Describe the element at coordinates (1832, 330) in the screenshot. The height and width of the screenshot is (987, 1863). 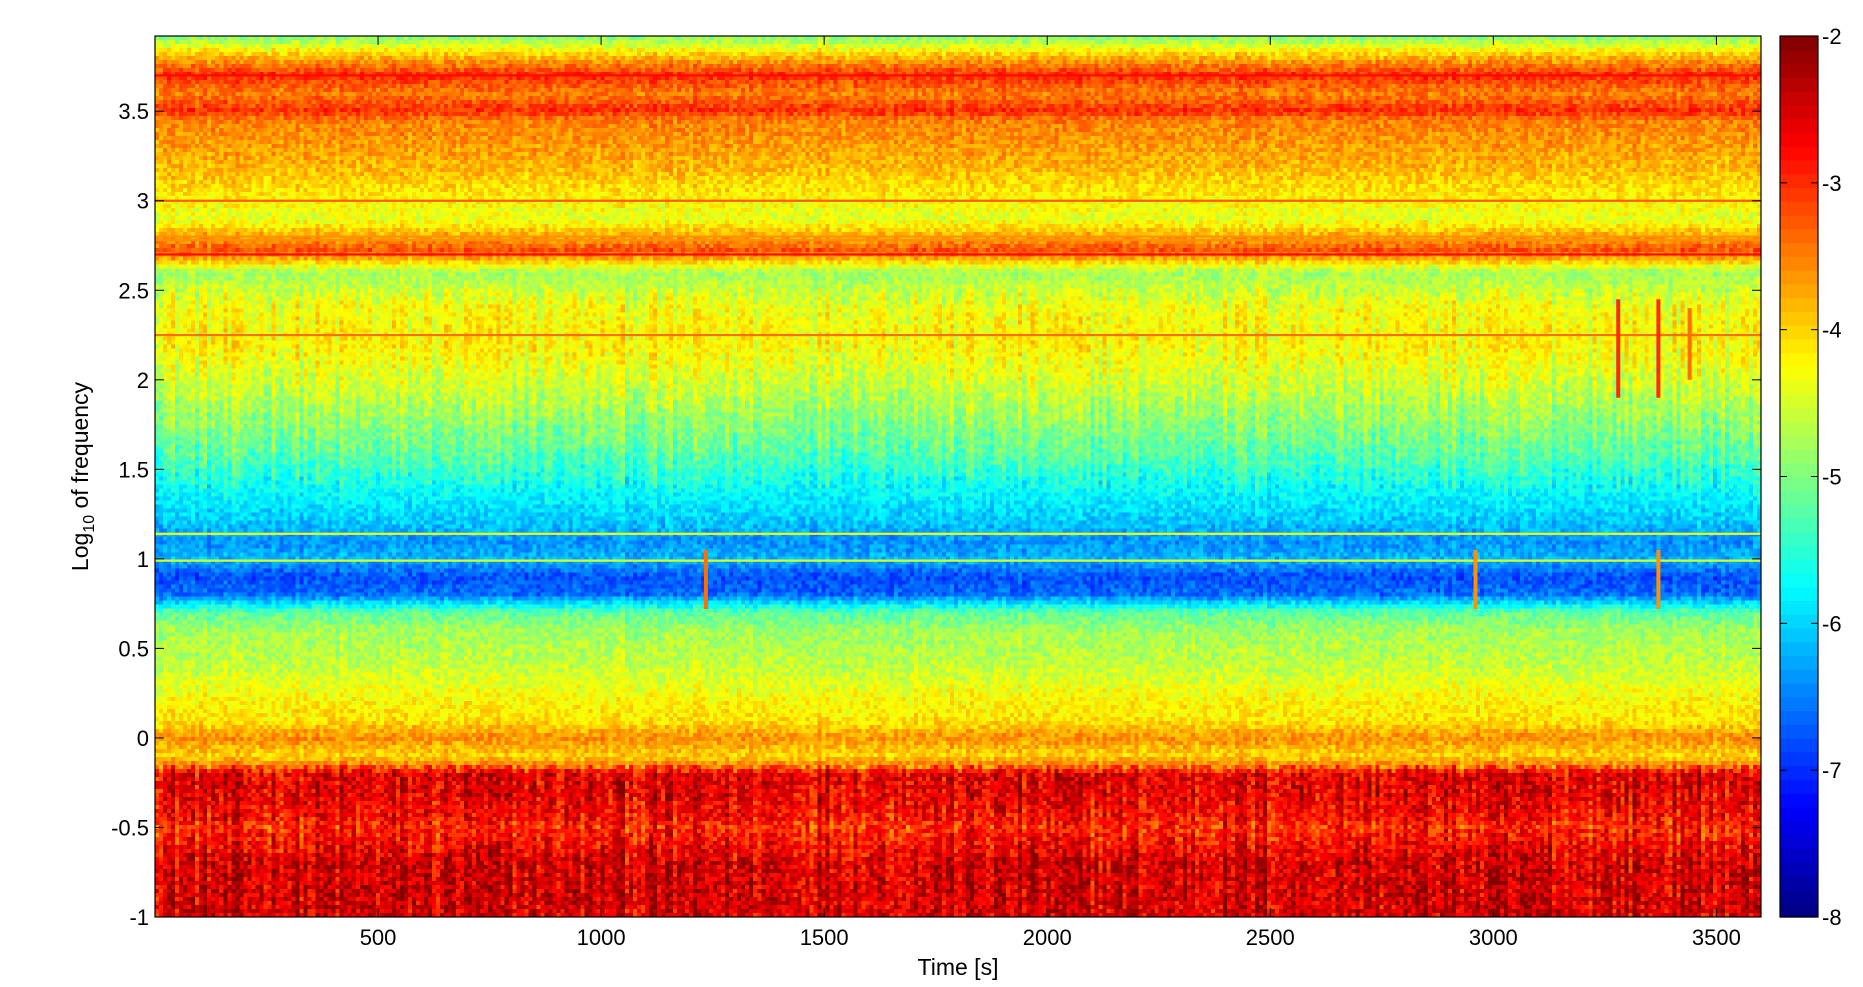
I see `colorbar-tick-label: -4` at that location.